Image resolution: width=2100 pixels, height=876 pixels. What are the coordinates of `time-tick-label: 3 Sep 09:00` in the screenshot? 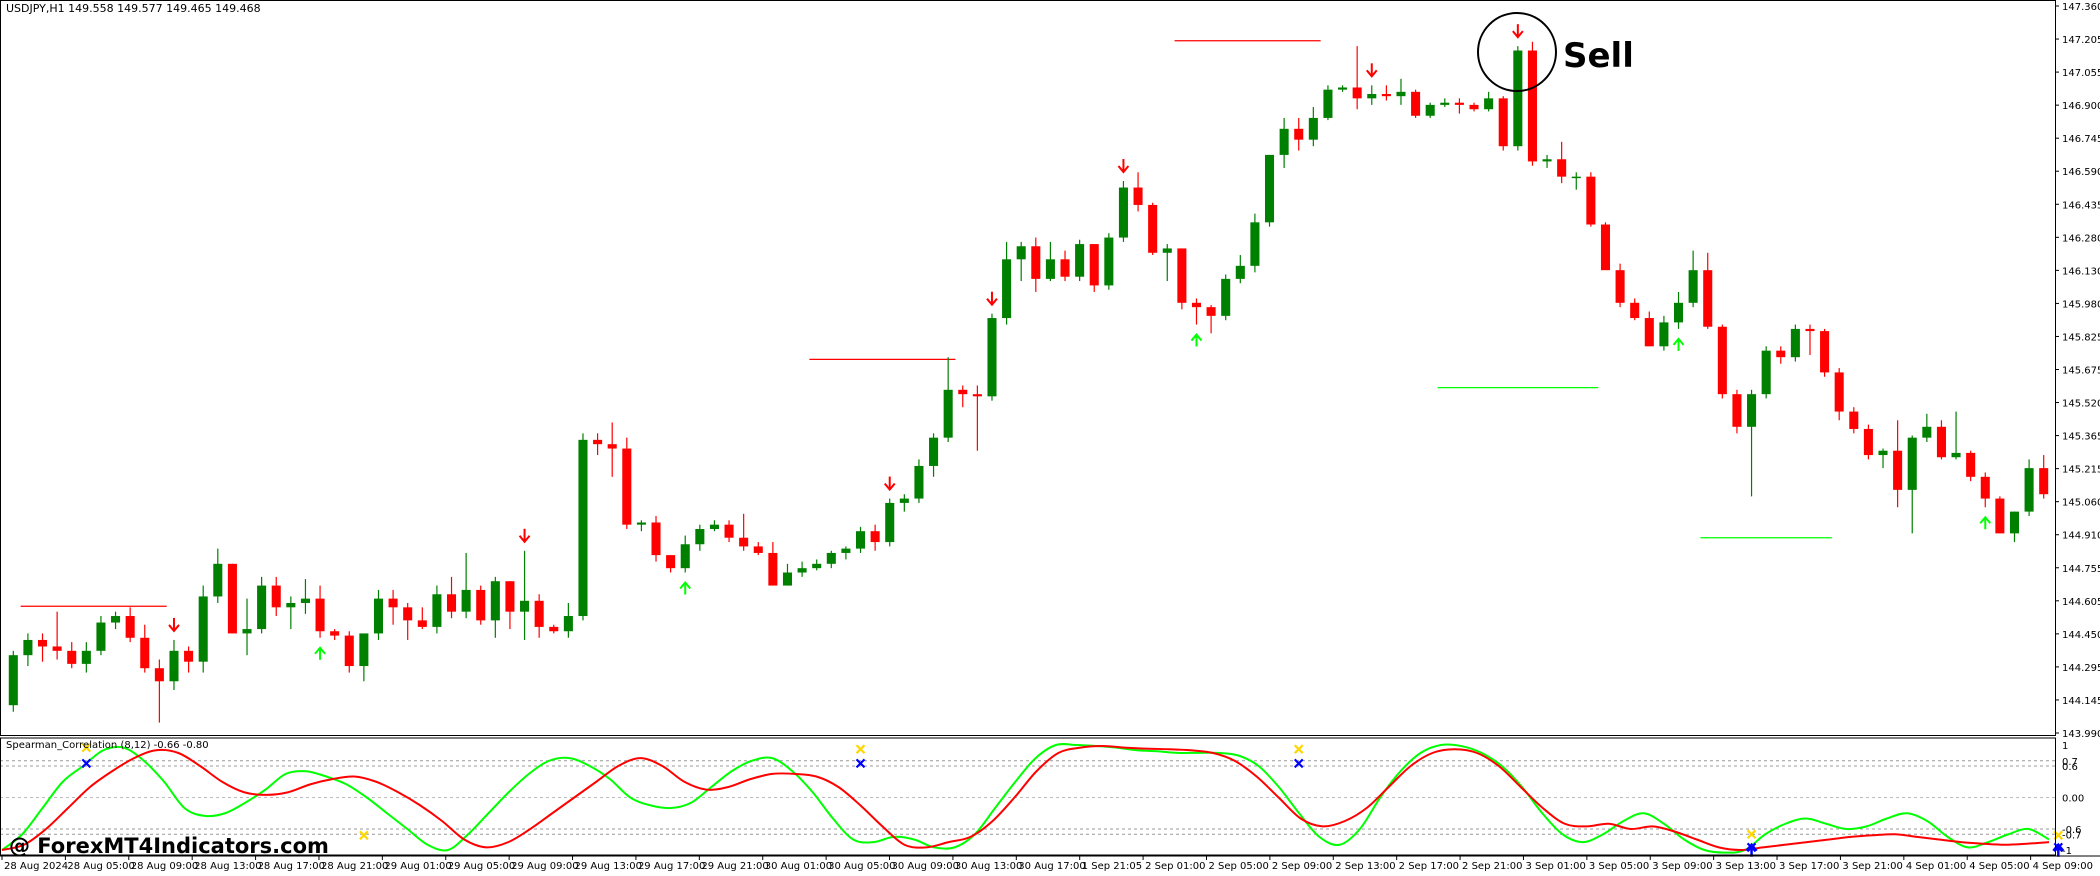 It's located at (1682, 866).